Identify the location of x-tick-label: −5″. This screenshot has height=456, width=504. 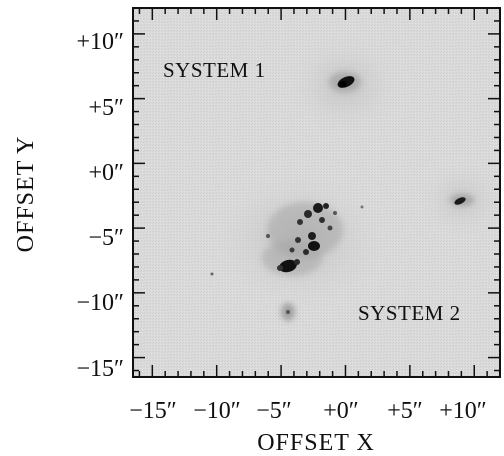
(274, 411).